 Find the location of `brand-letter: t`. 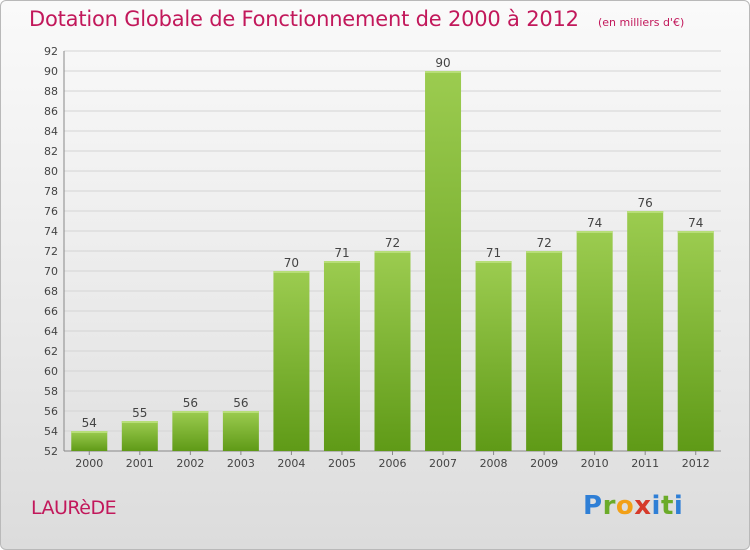

brand-letter: t is located at coordinates (667, 506).